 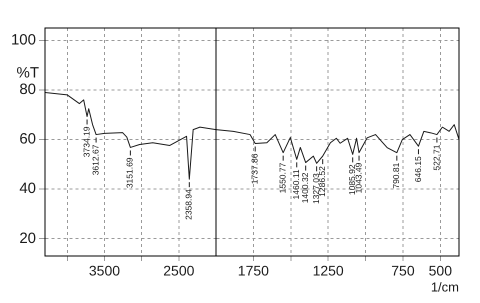 What do you see at coordinates (104, 270) in the screenshot?
I see `x-tick-label: 3500` at bounding box center [104, 270].